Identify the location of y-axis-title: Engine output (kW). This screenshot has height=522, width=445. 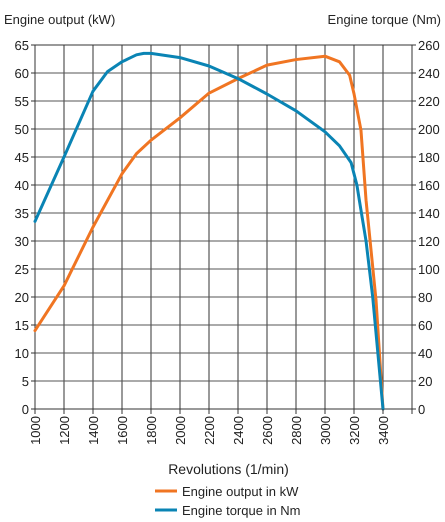
(60, 19).